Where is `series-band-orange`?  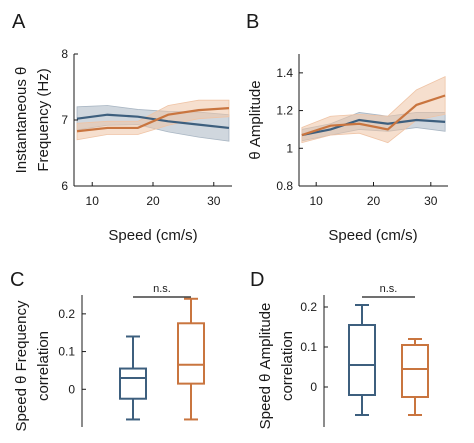 series-band-orange is located at coordinates (373, 110).